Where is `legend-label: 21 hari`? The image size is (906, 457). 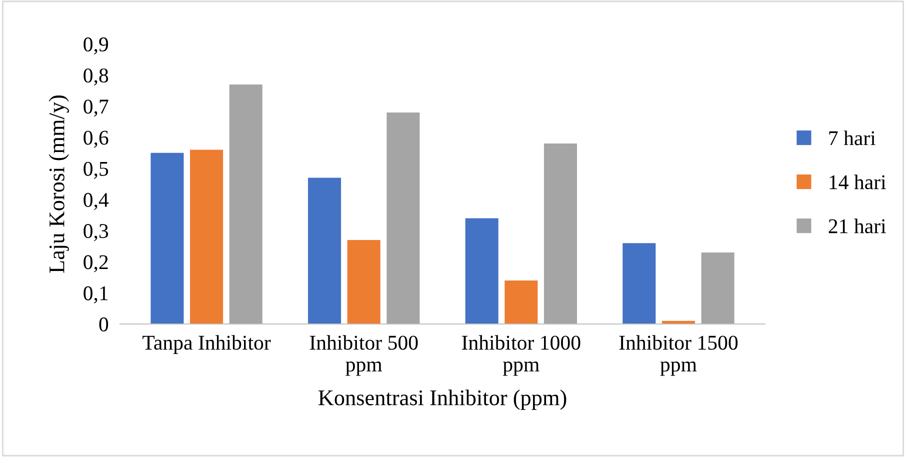 legend-label: 21 hari is located at coordinates (857, 226).